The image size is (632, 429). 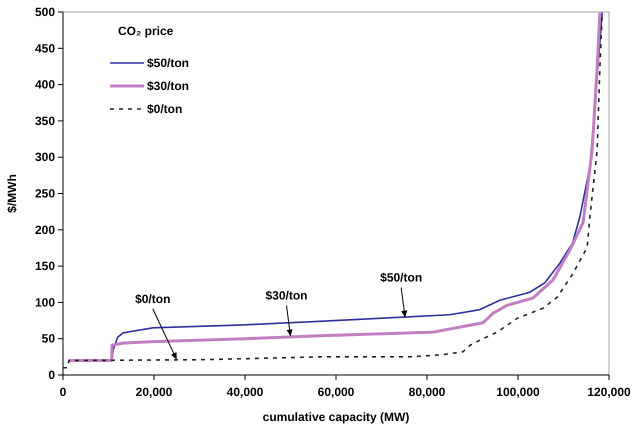 What do you see at coordinates (45, 266) in the screenshot?
I see `y-tick-label: 150` at bounding box center [45, 266].